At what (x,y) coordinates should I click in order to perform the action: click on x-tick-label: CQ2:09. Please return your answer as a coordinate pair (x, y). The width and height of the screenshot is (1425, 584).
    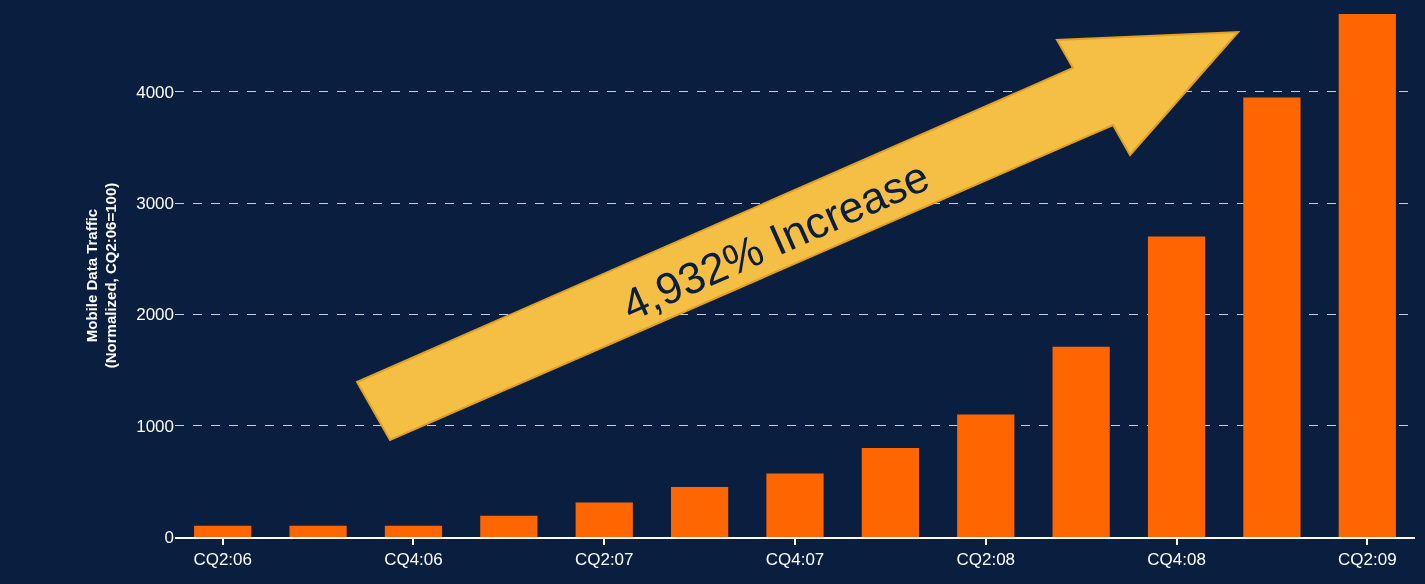
    Looking at the image, I should click on (1367, 560).